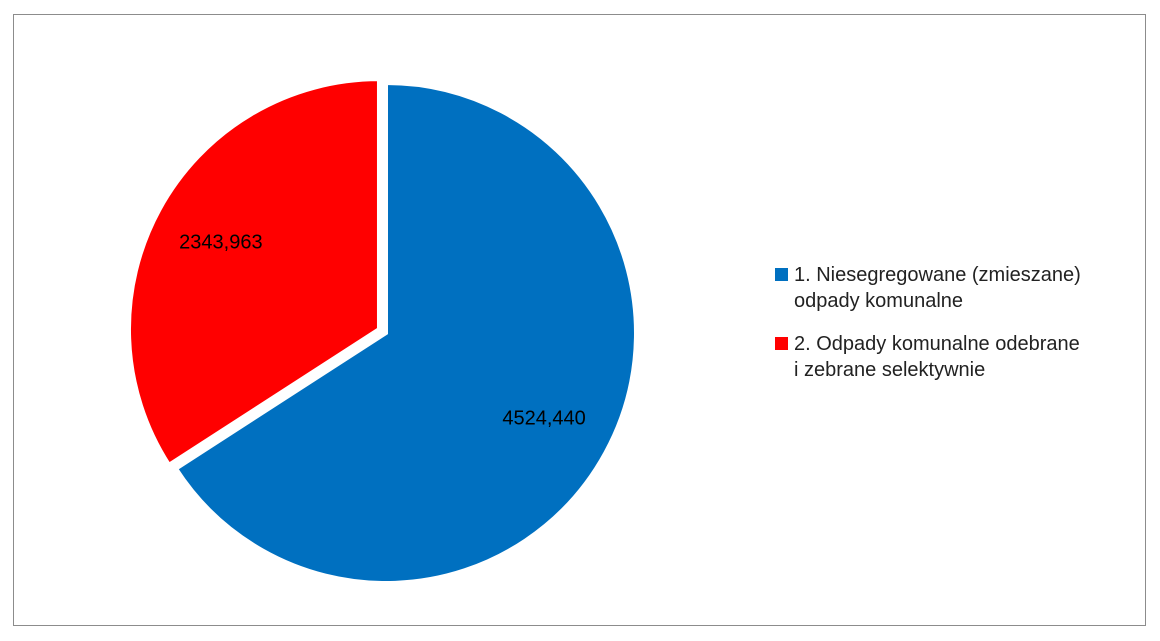 This screenshot has height=641, width=1160. I want to click on data-label-slice-1: 4524,440, so click(544, 418).